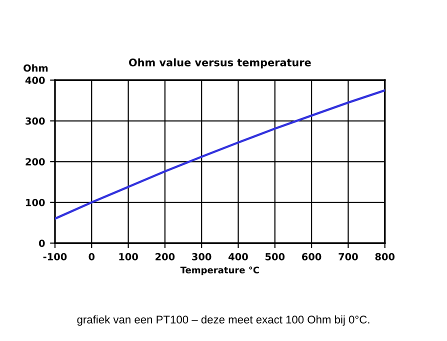 The width and height of the screenshot is (447, 341). I want to click on y-tick-label: 0, so click(41, 243).